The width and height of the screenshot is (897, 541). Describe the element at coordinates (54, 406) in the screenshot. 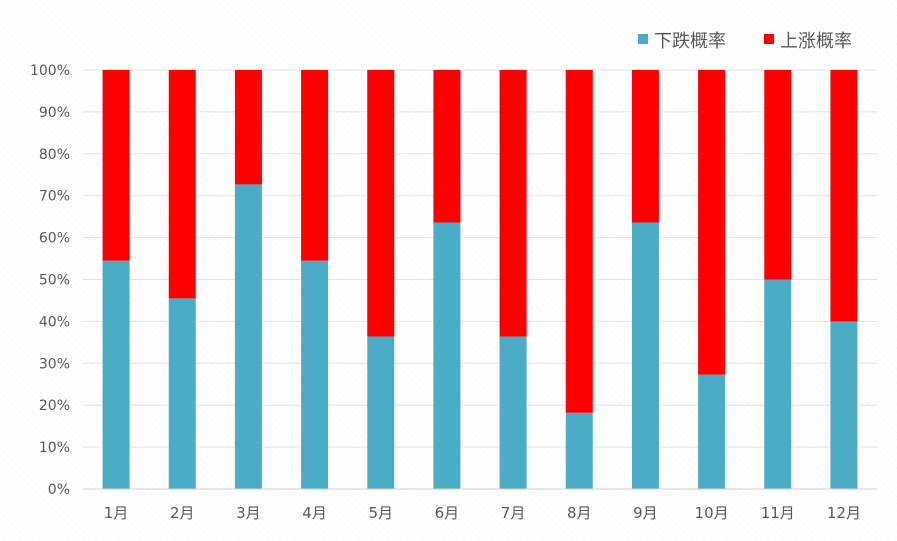

I see `y-tick-label: 20%` at that location.